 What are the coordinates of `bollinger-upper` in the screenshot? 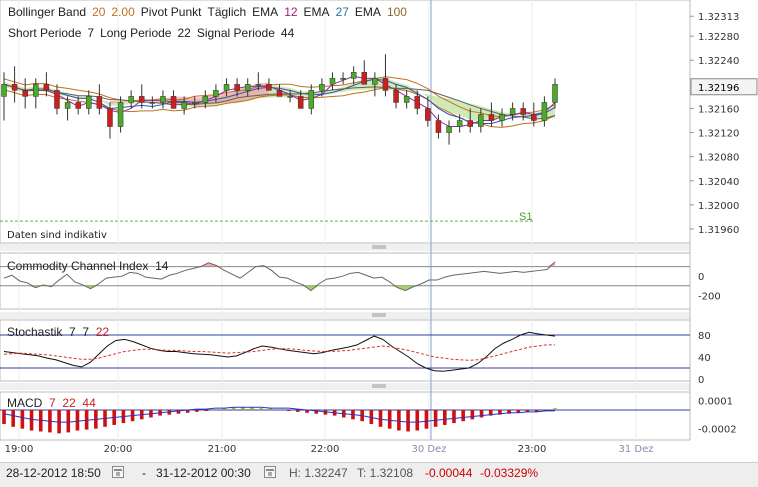 It's located at (279, 97).